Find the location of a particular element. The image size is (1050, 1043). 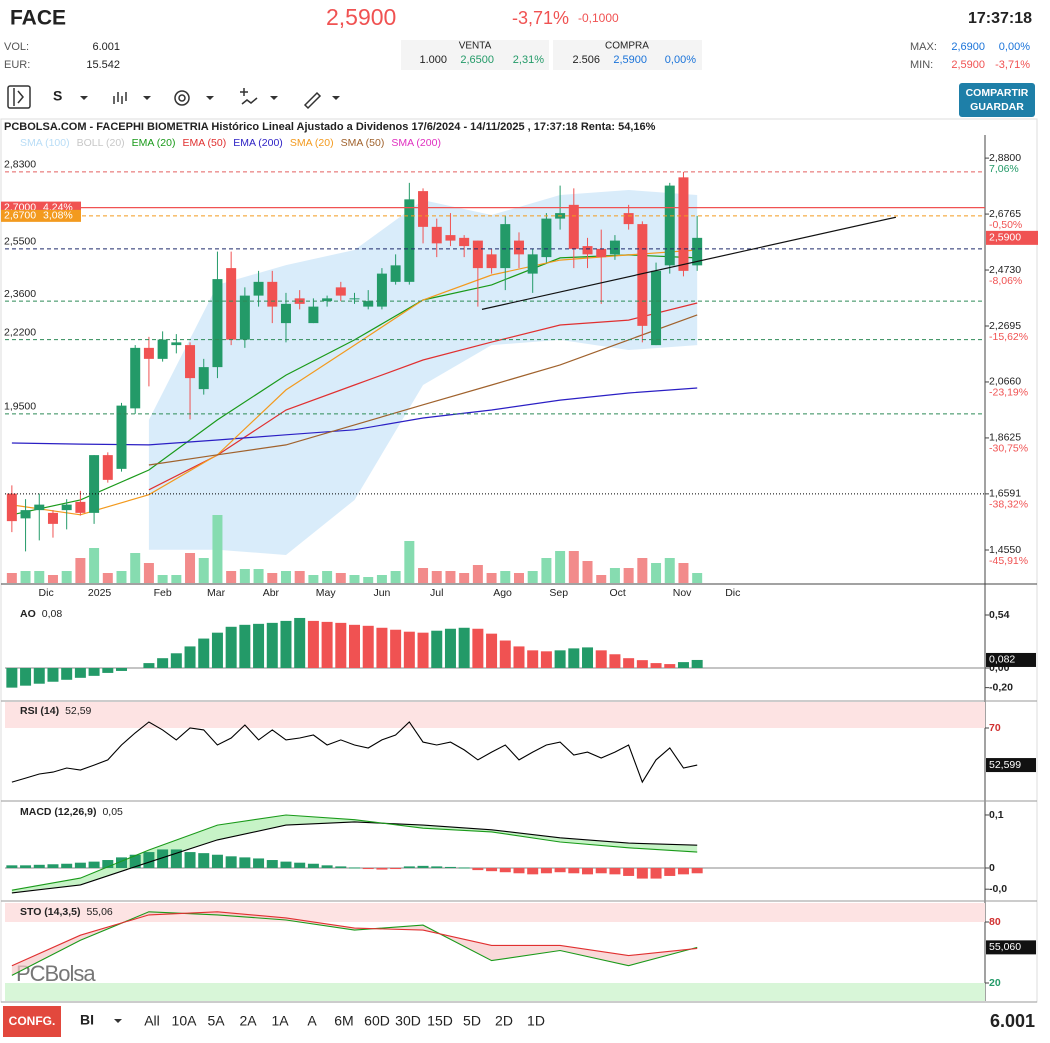

panel-button is located at coordinates (19, 97).